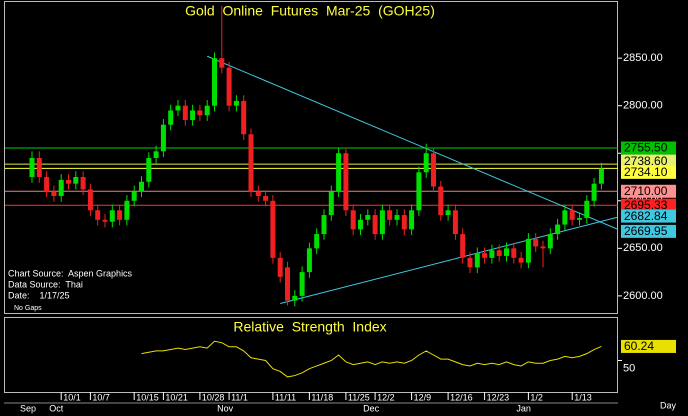  What do you see at coordinates (45, 284) in the screenshot?
I see `info-line: Data Source: Thai` at bounding box center [45, 284].